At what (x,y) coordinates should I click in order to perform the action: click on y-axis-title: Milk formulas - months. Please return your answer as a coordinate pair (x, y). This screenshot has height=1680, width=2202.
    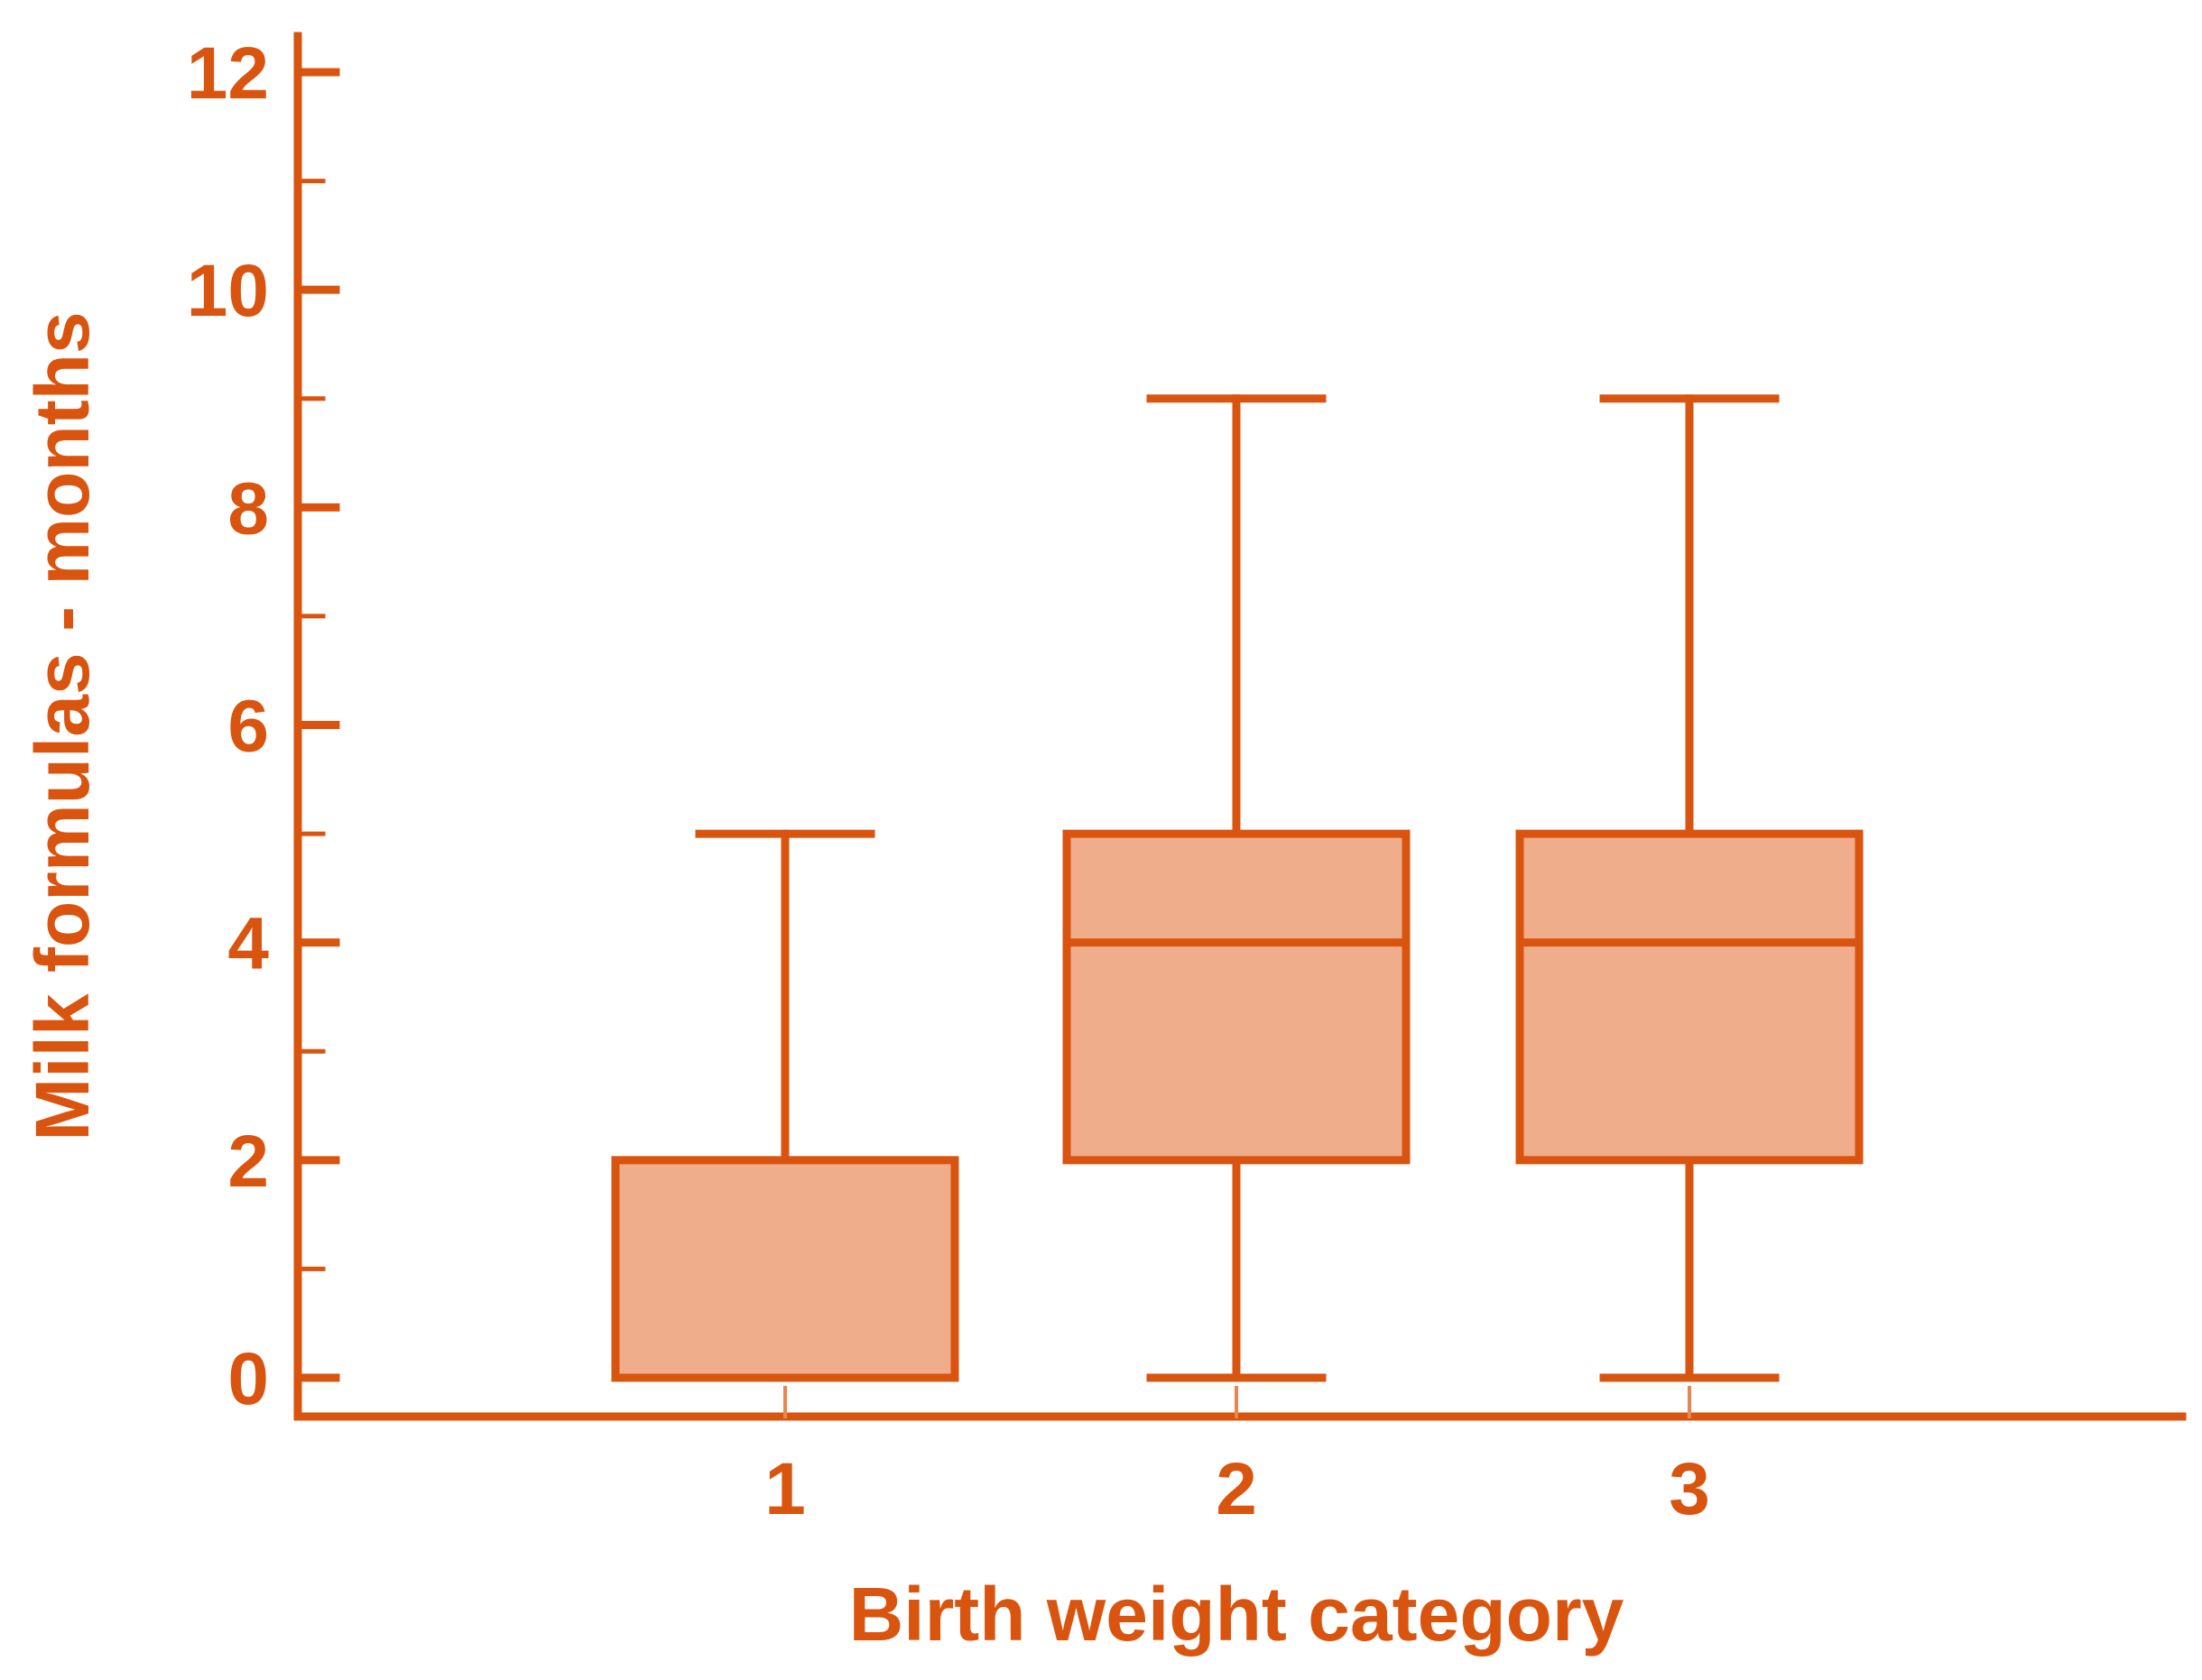
    Looking at the image, I should click on (62, 725).